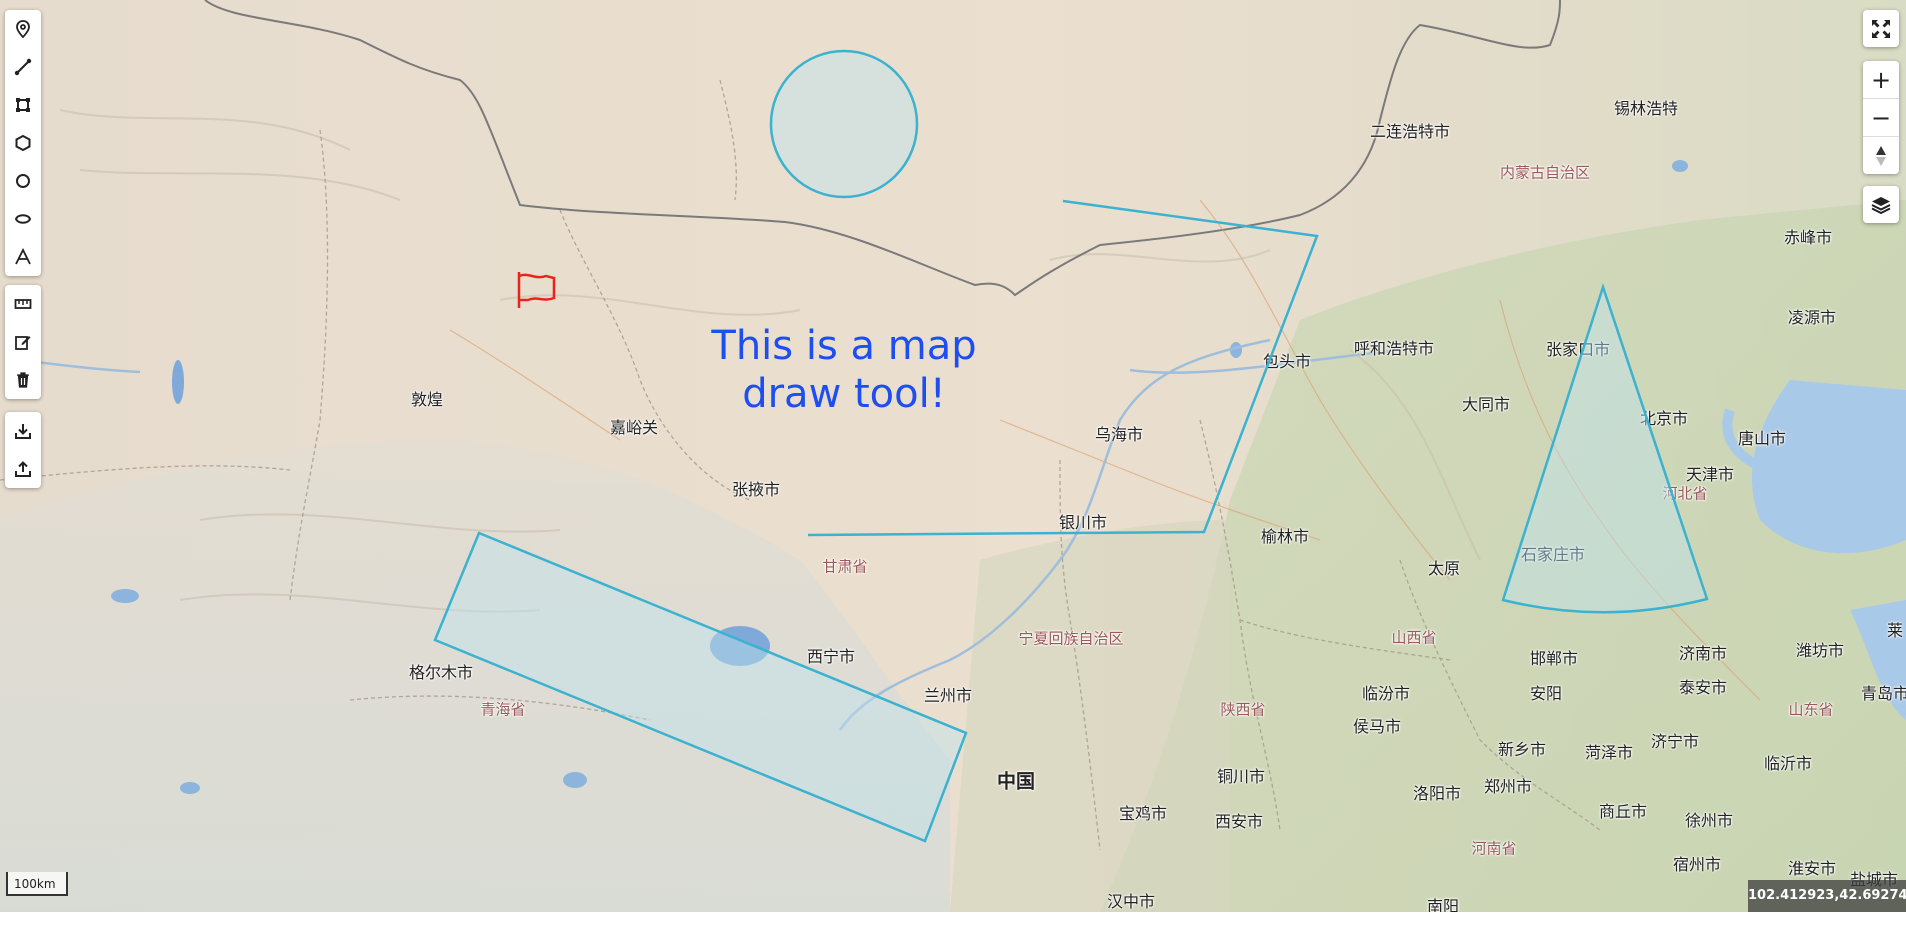  I want to click on place-label-taian: 泰安市, so click(1703, 687).